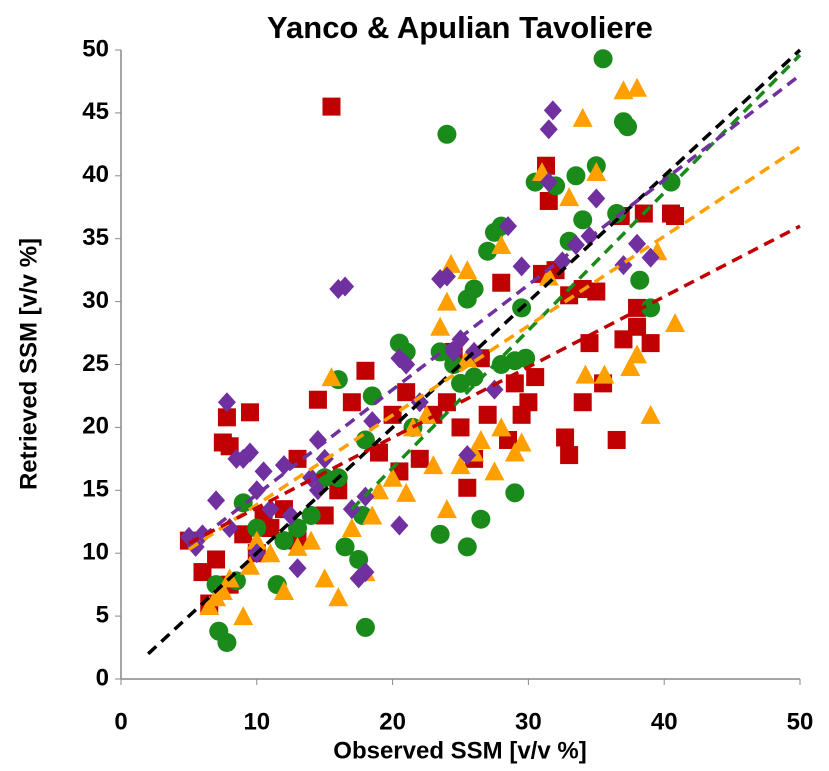 The height and width of the screenshot is (771, 829). I want to click on y-tick-label: 10, so click(95, 552).